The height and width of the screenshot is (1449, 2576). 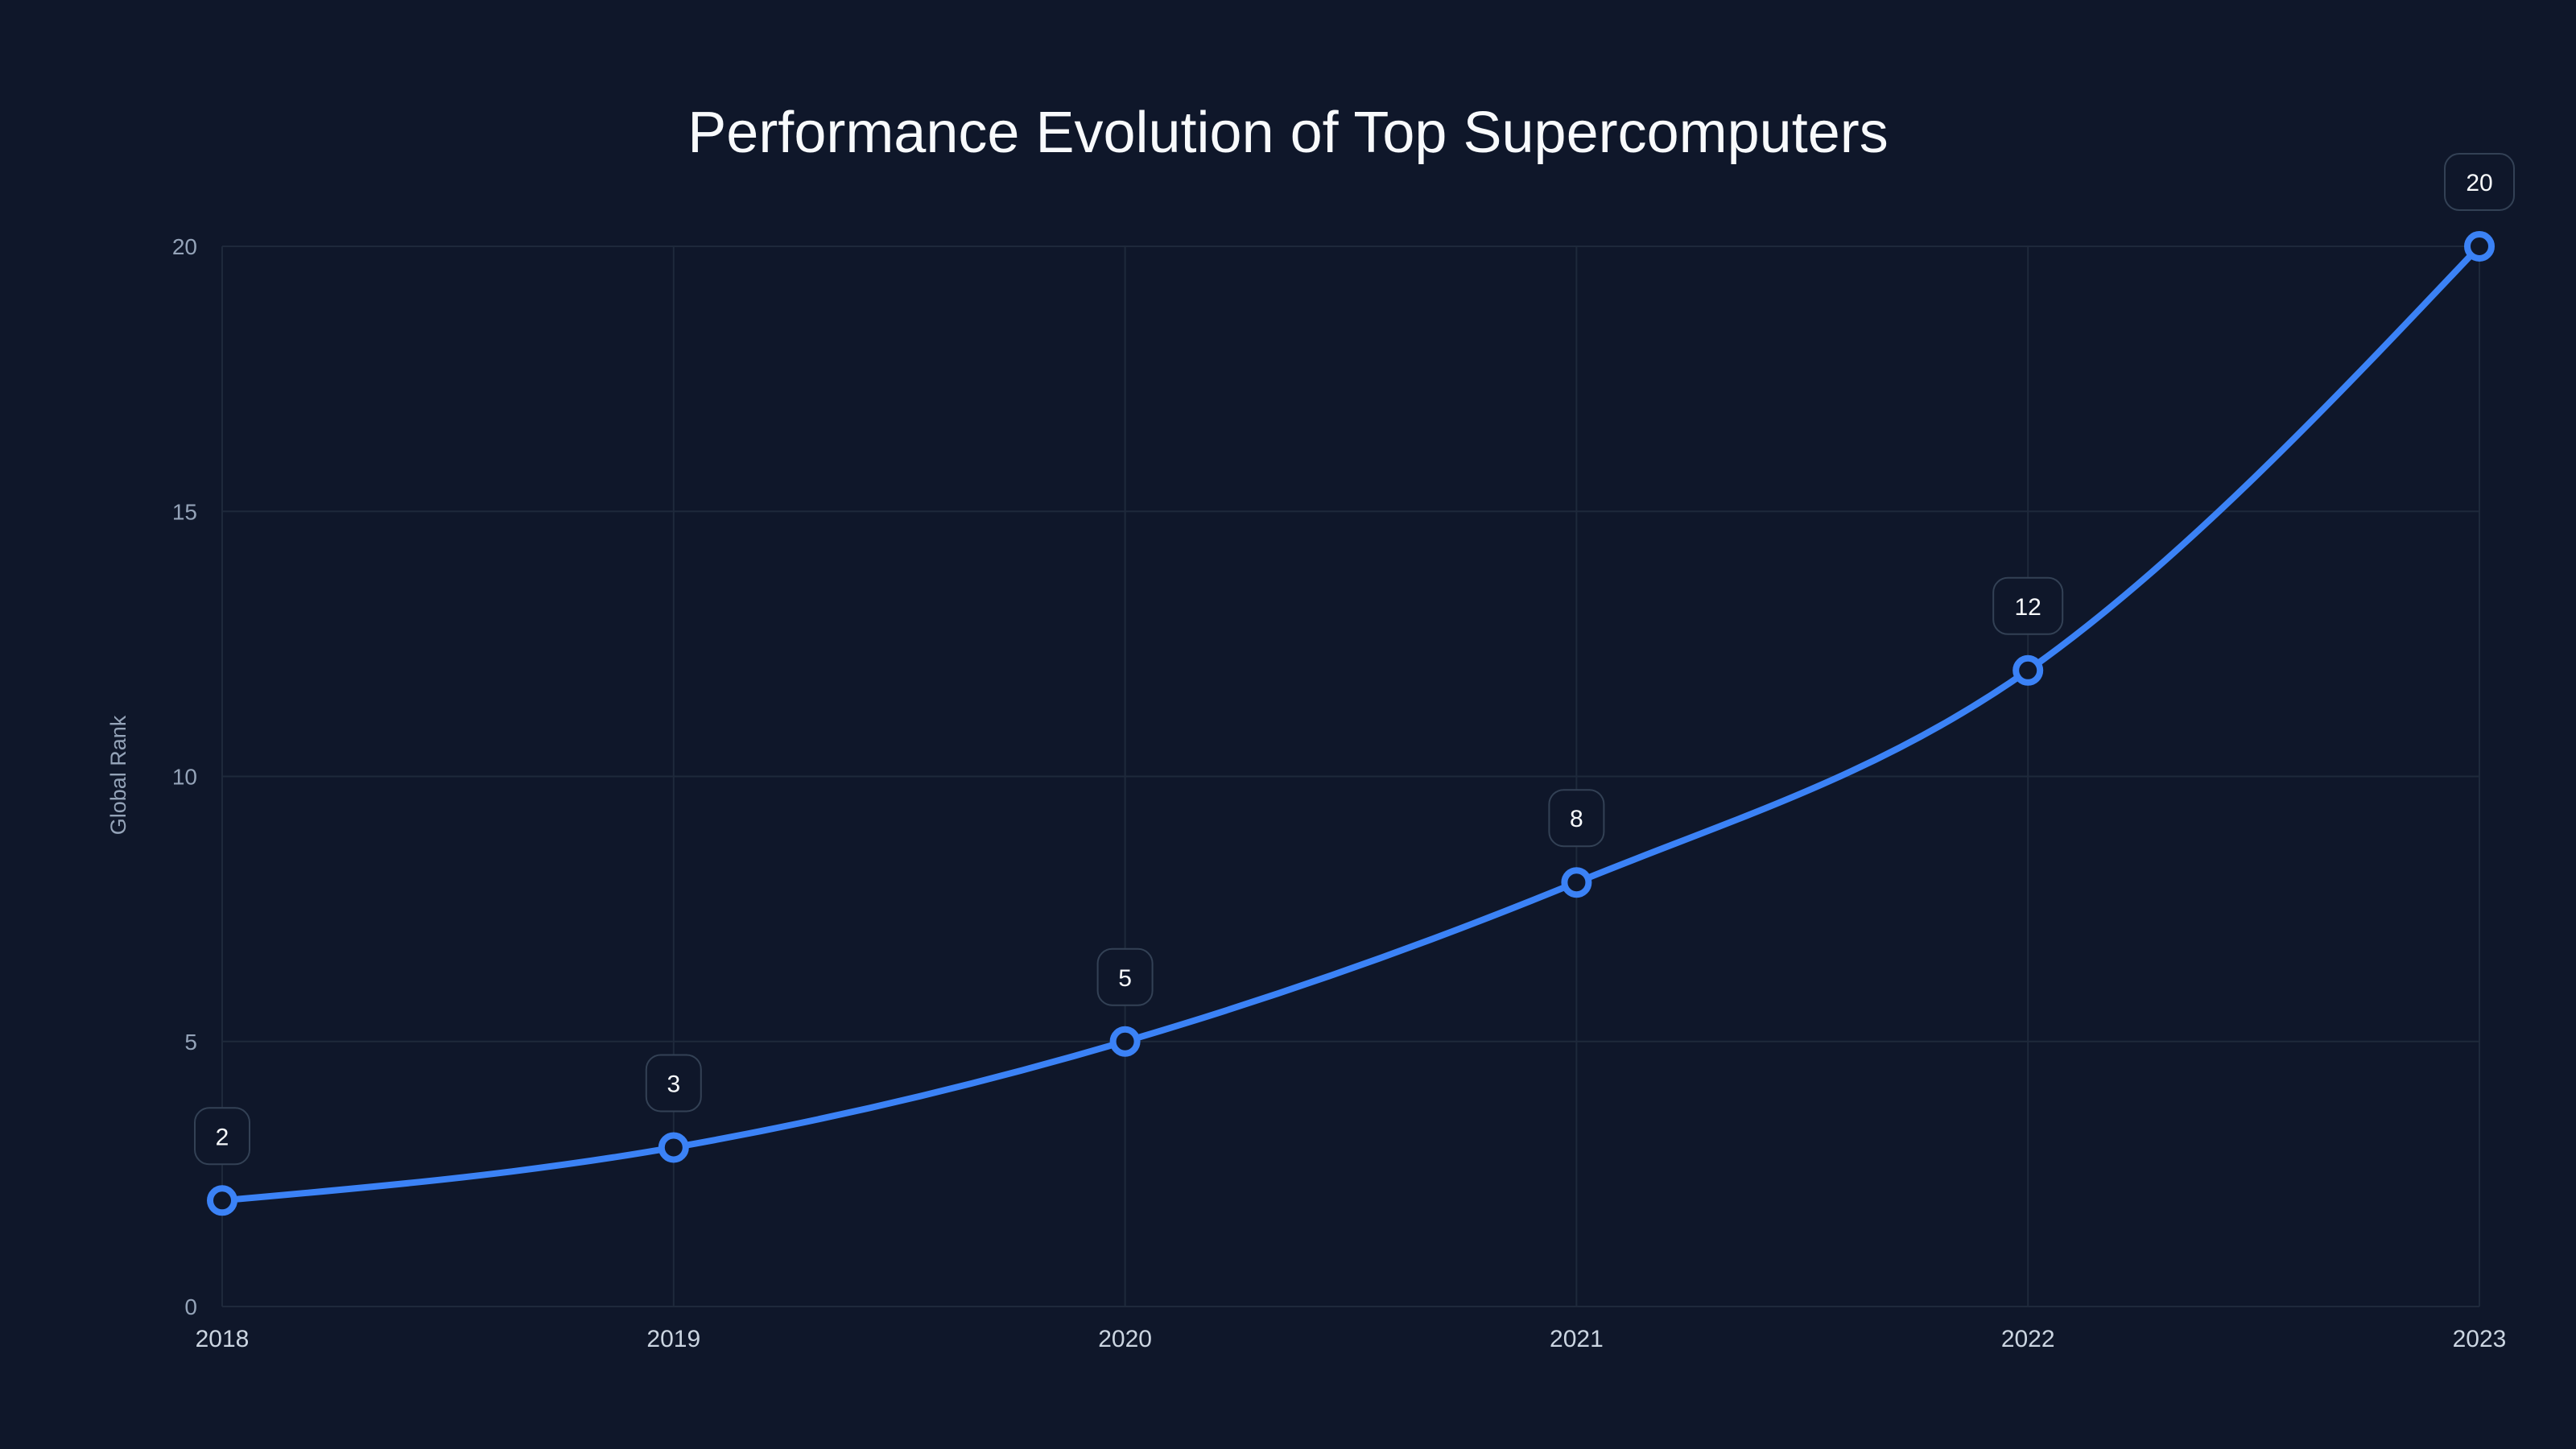 I want to click on x-tick-label: 2019, so click(x=673, y=1339).